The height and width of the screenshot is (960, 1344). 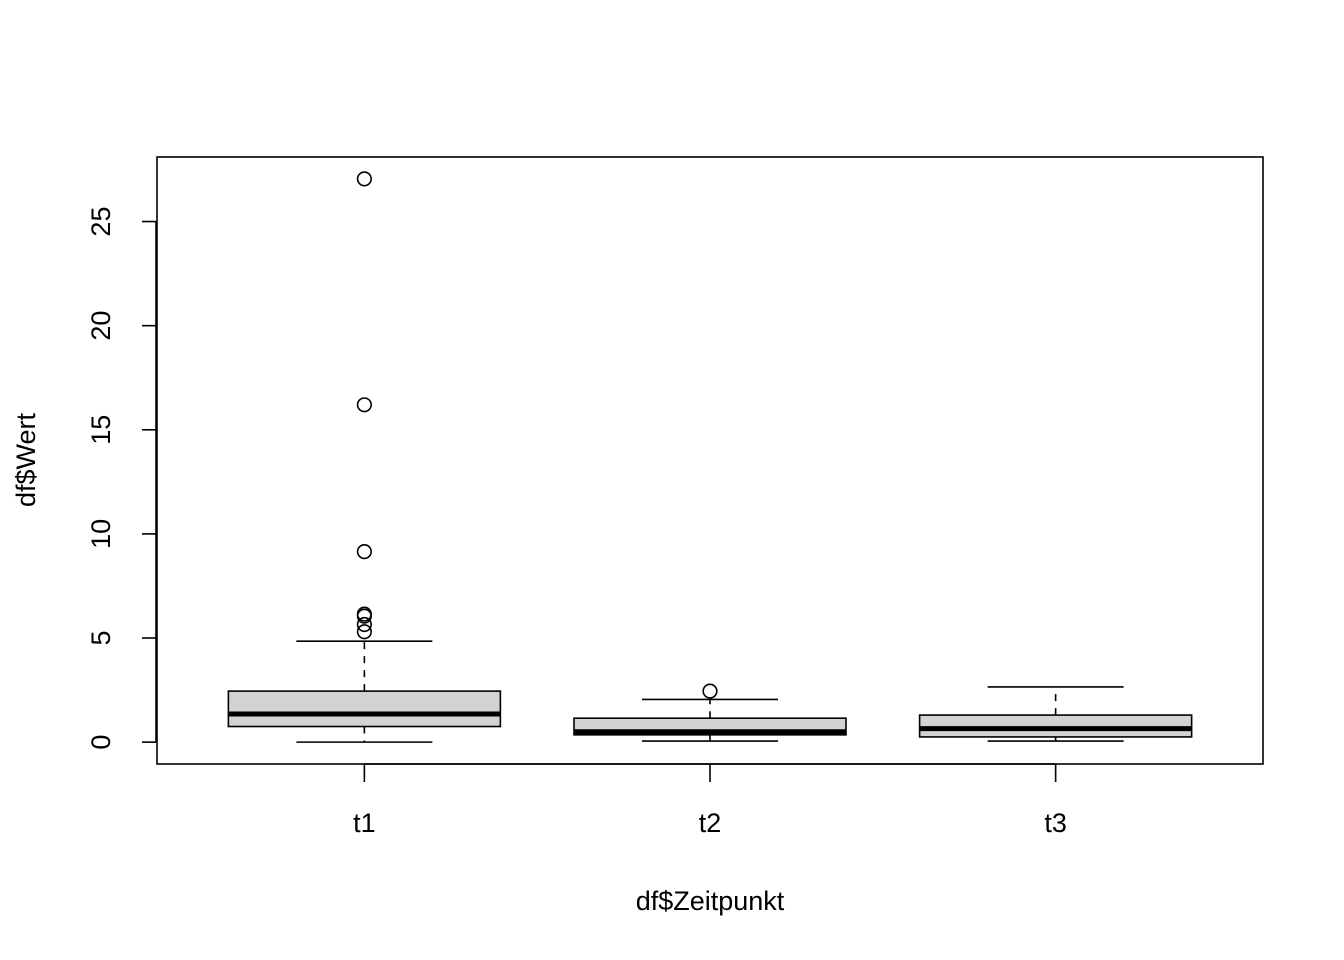 I want to click on y-tick-label: 10, so click(x=101, y=534).